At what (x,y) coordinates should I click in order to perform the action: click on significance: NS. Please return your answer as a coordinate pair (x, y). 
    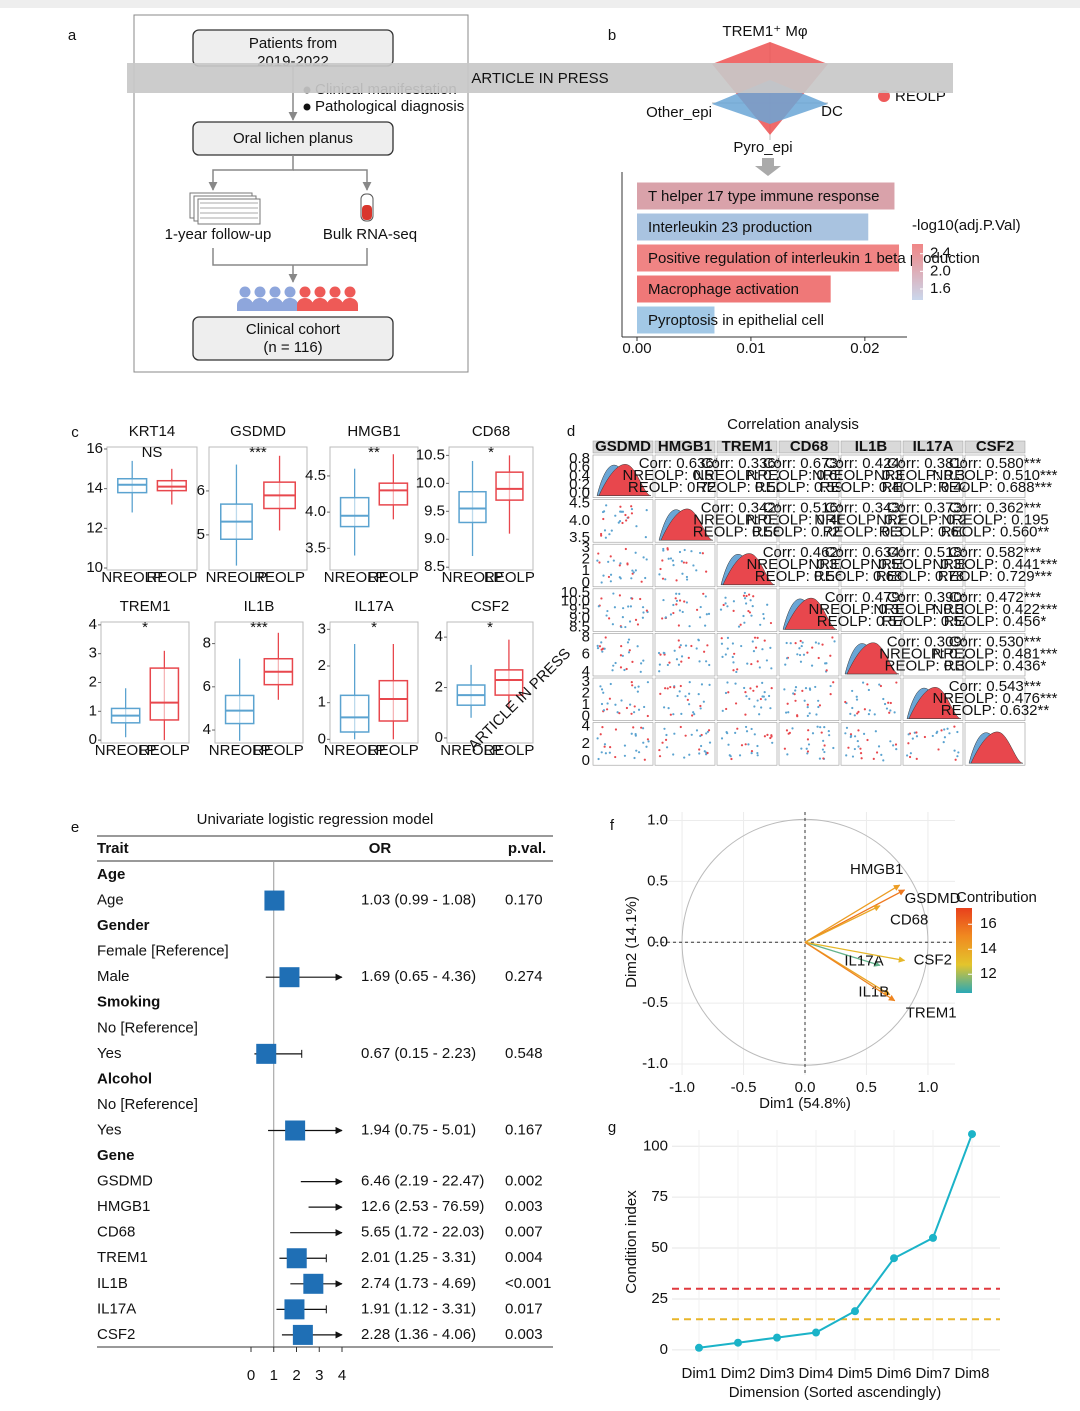
    Looking at the image, I should click on (152, 452).